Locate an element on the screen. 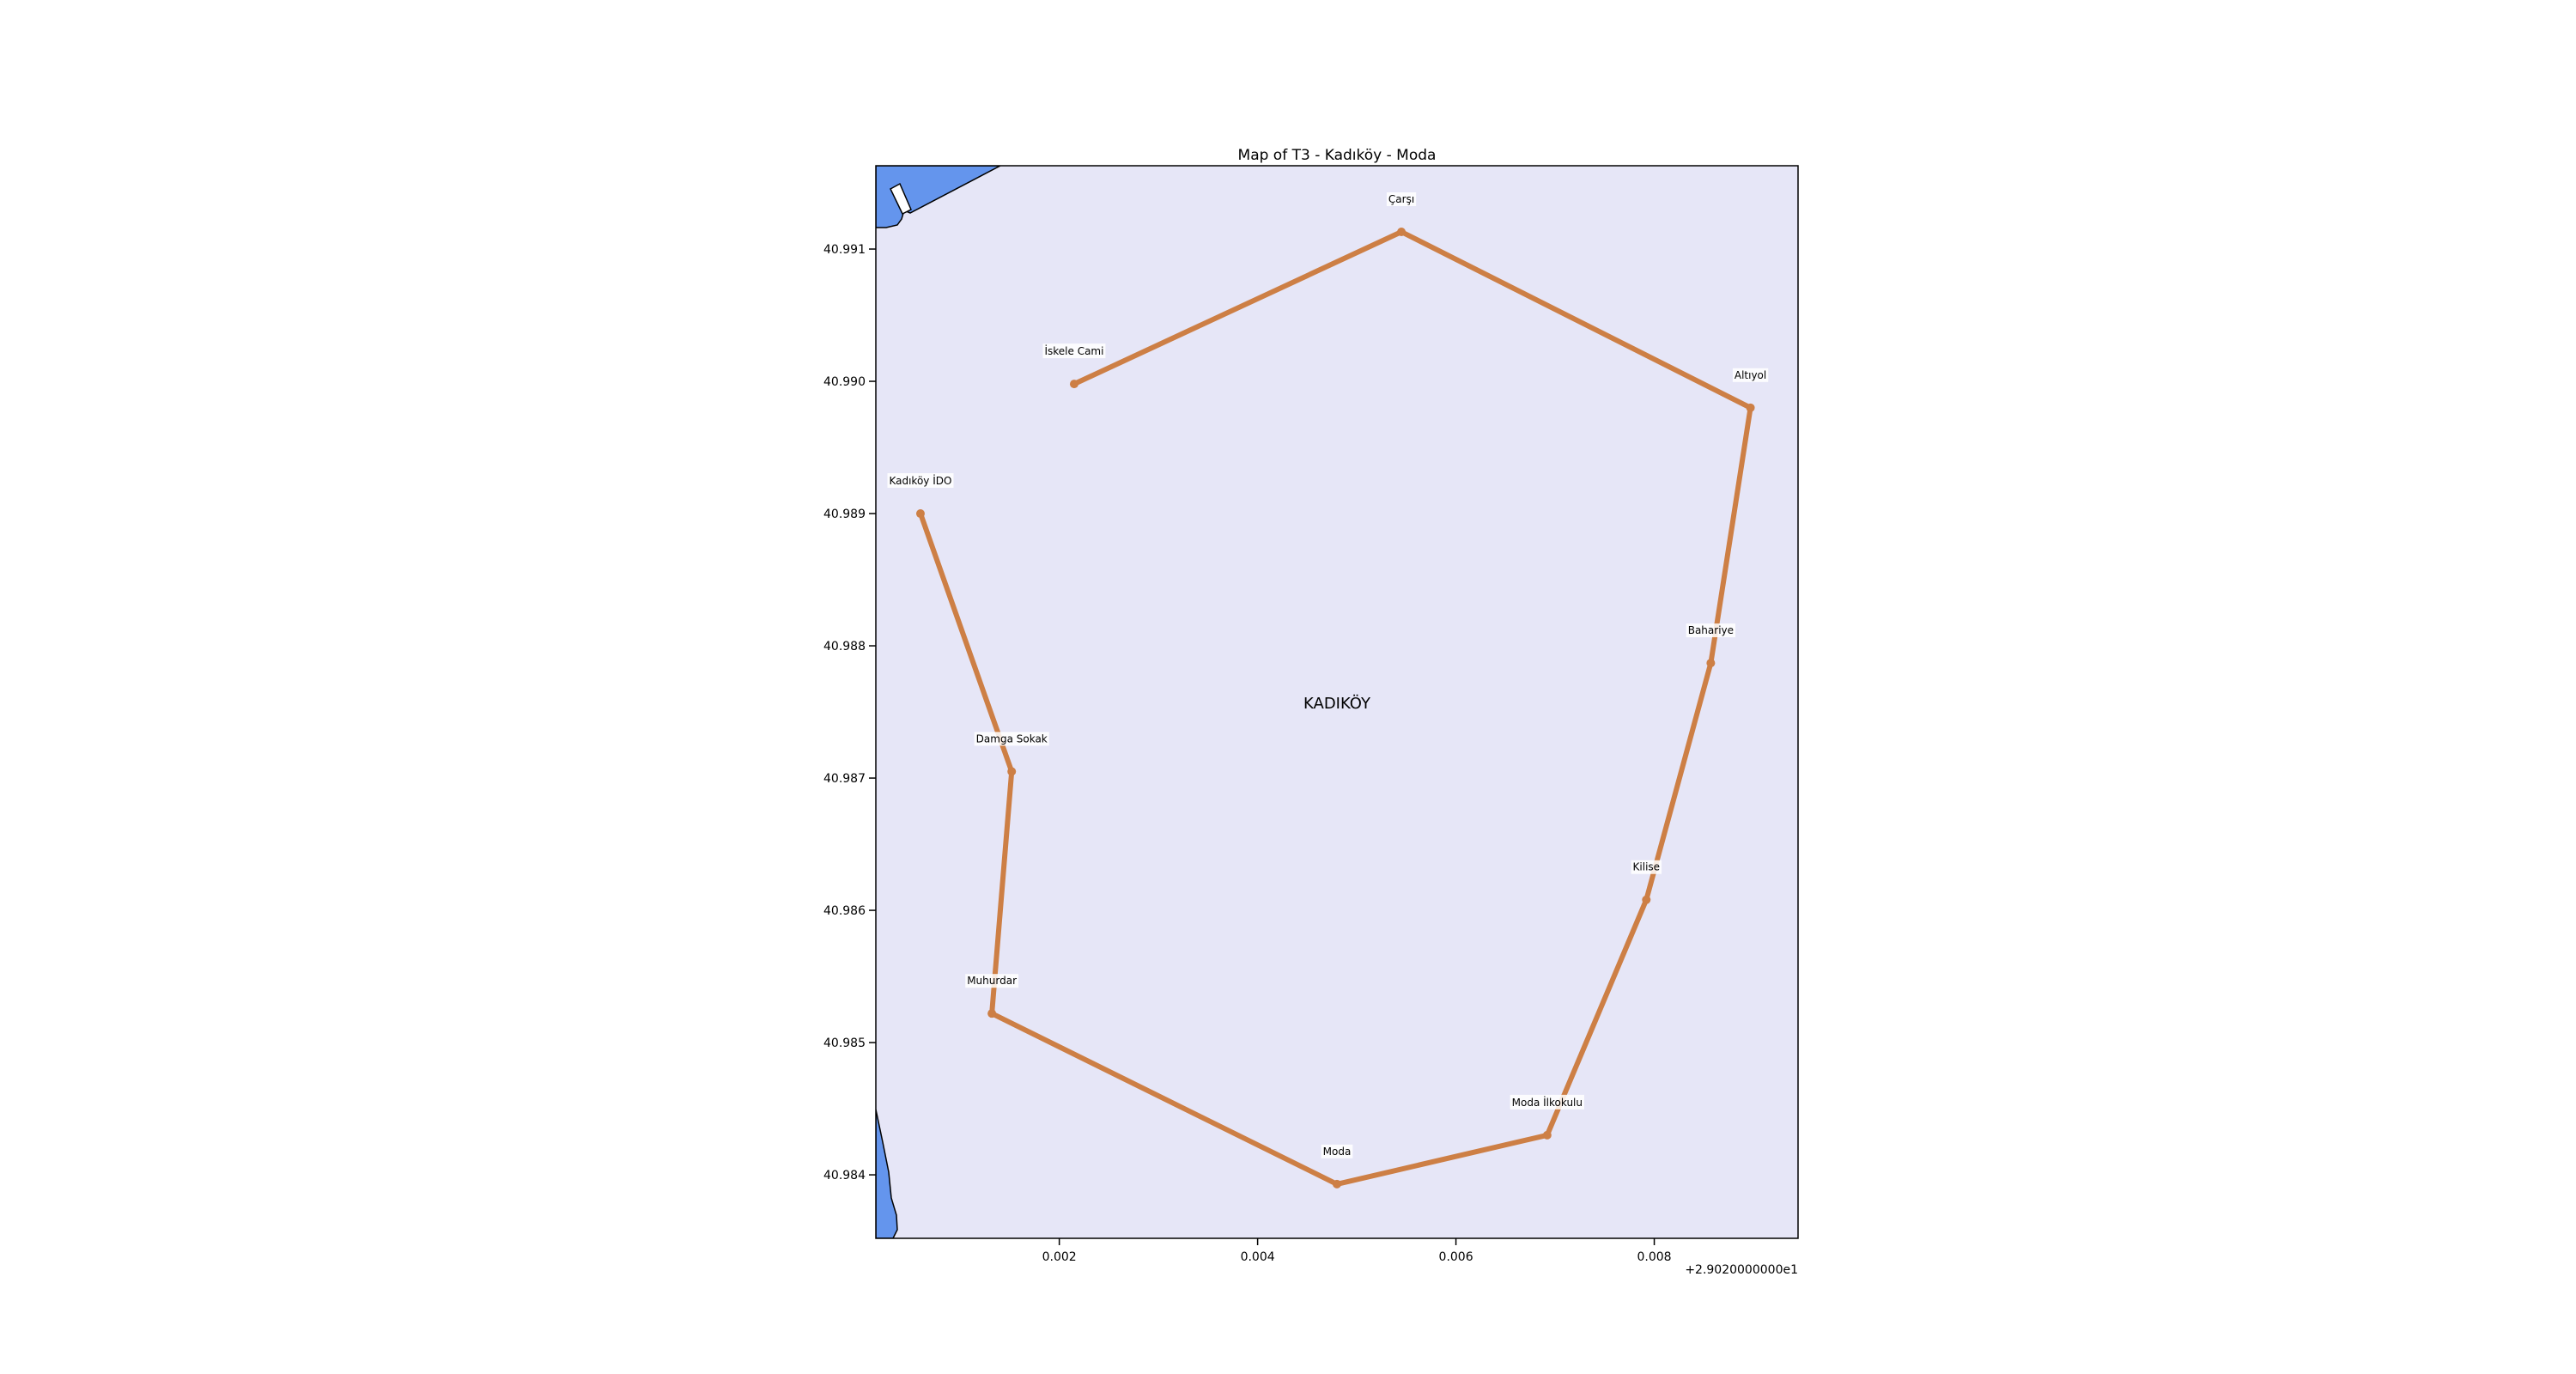 The image size is (2576, 1374). stop-label: Moda İlkokulu is located at coordinates (1547, 1102).